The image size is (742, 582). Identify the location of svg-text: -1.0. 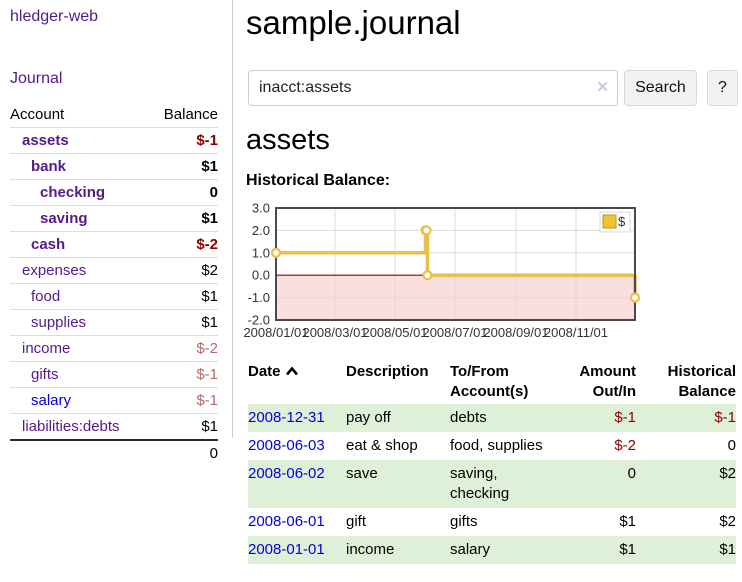
(259, 297).